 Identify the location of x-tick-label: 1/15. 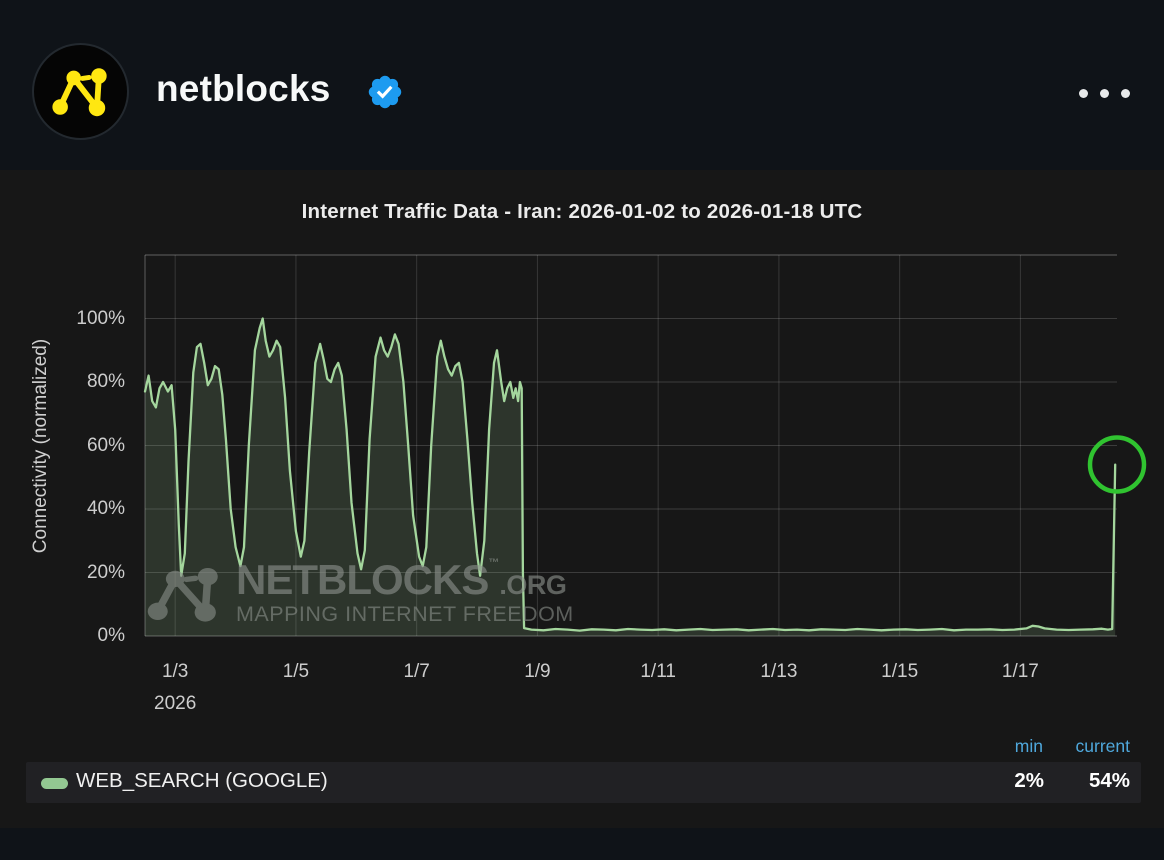
(900, 671).